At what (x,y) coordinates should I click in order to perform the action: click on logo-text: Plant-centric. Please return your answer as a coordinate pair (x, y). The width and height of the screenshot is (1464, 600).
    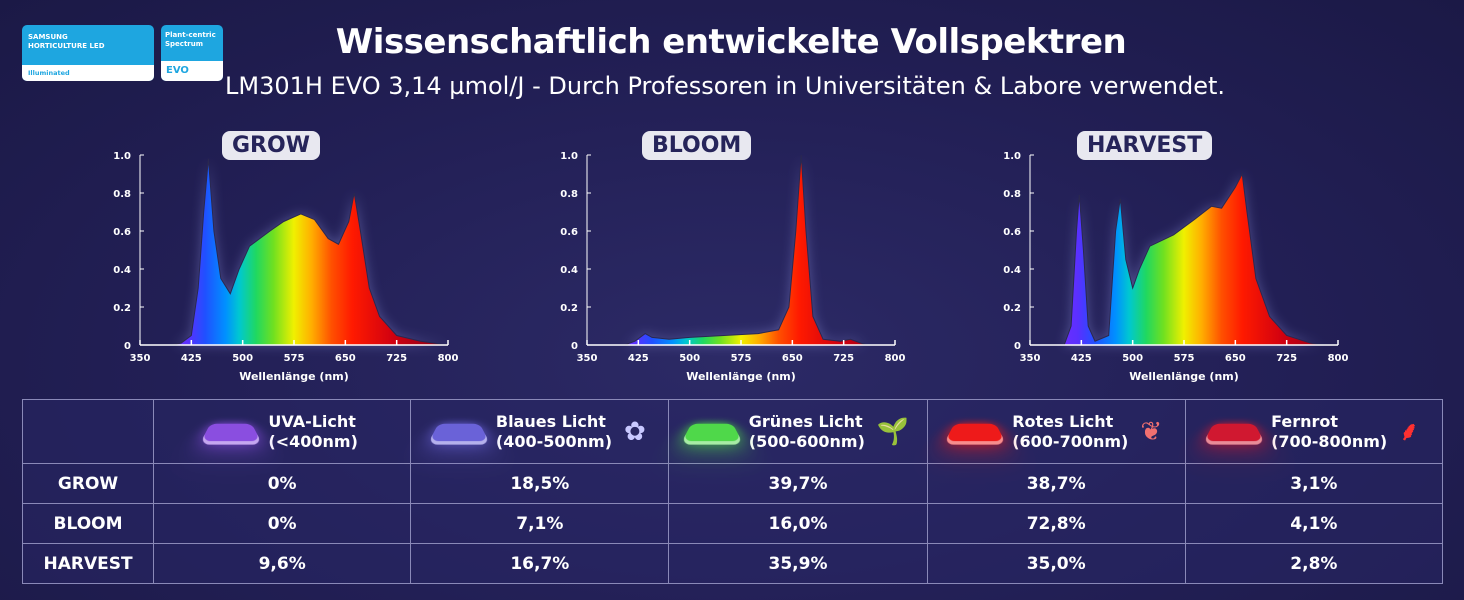
    Looking at the image, I should click on (190, 35).